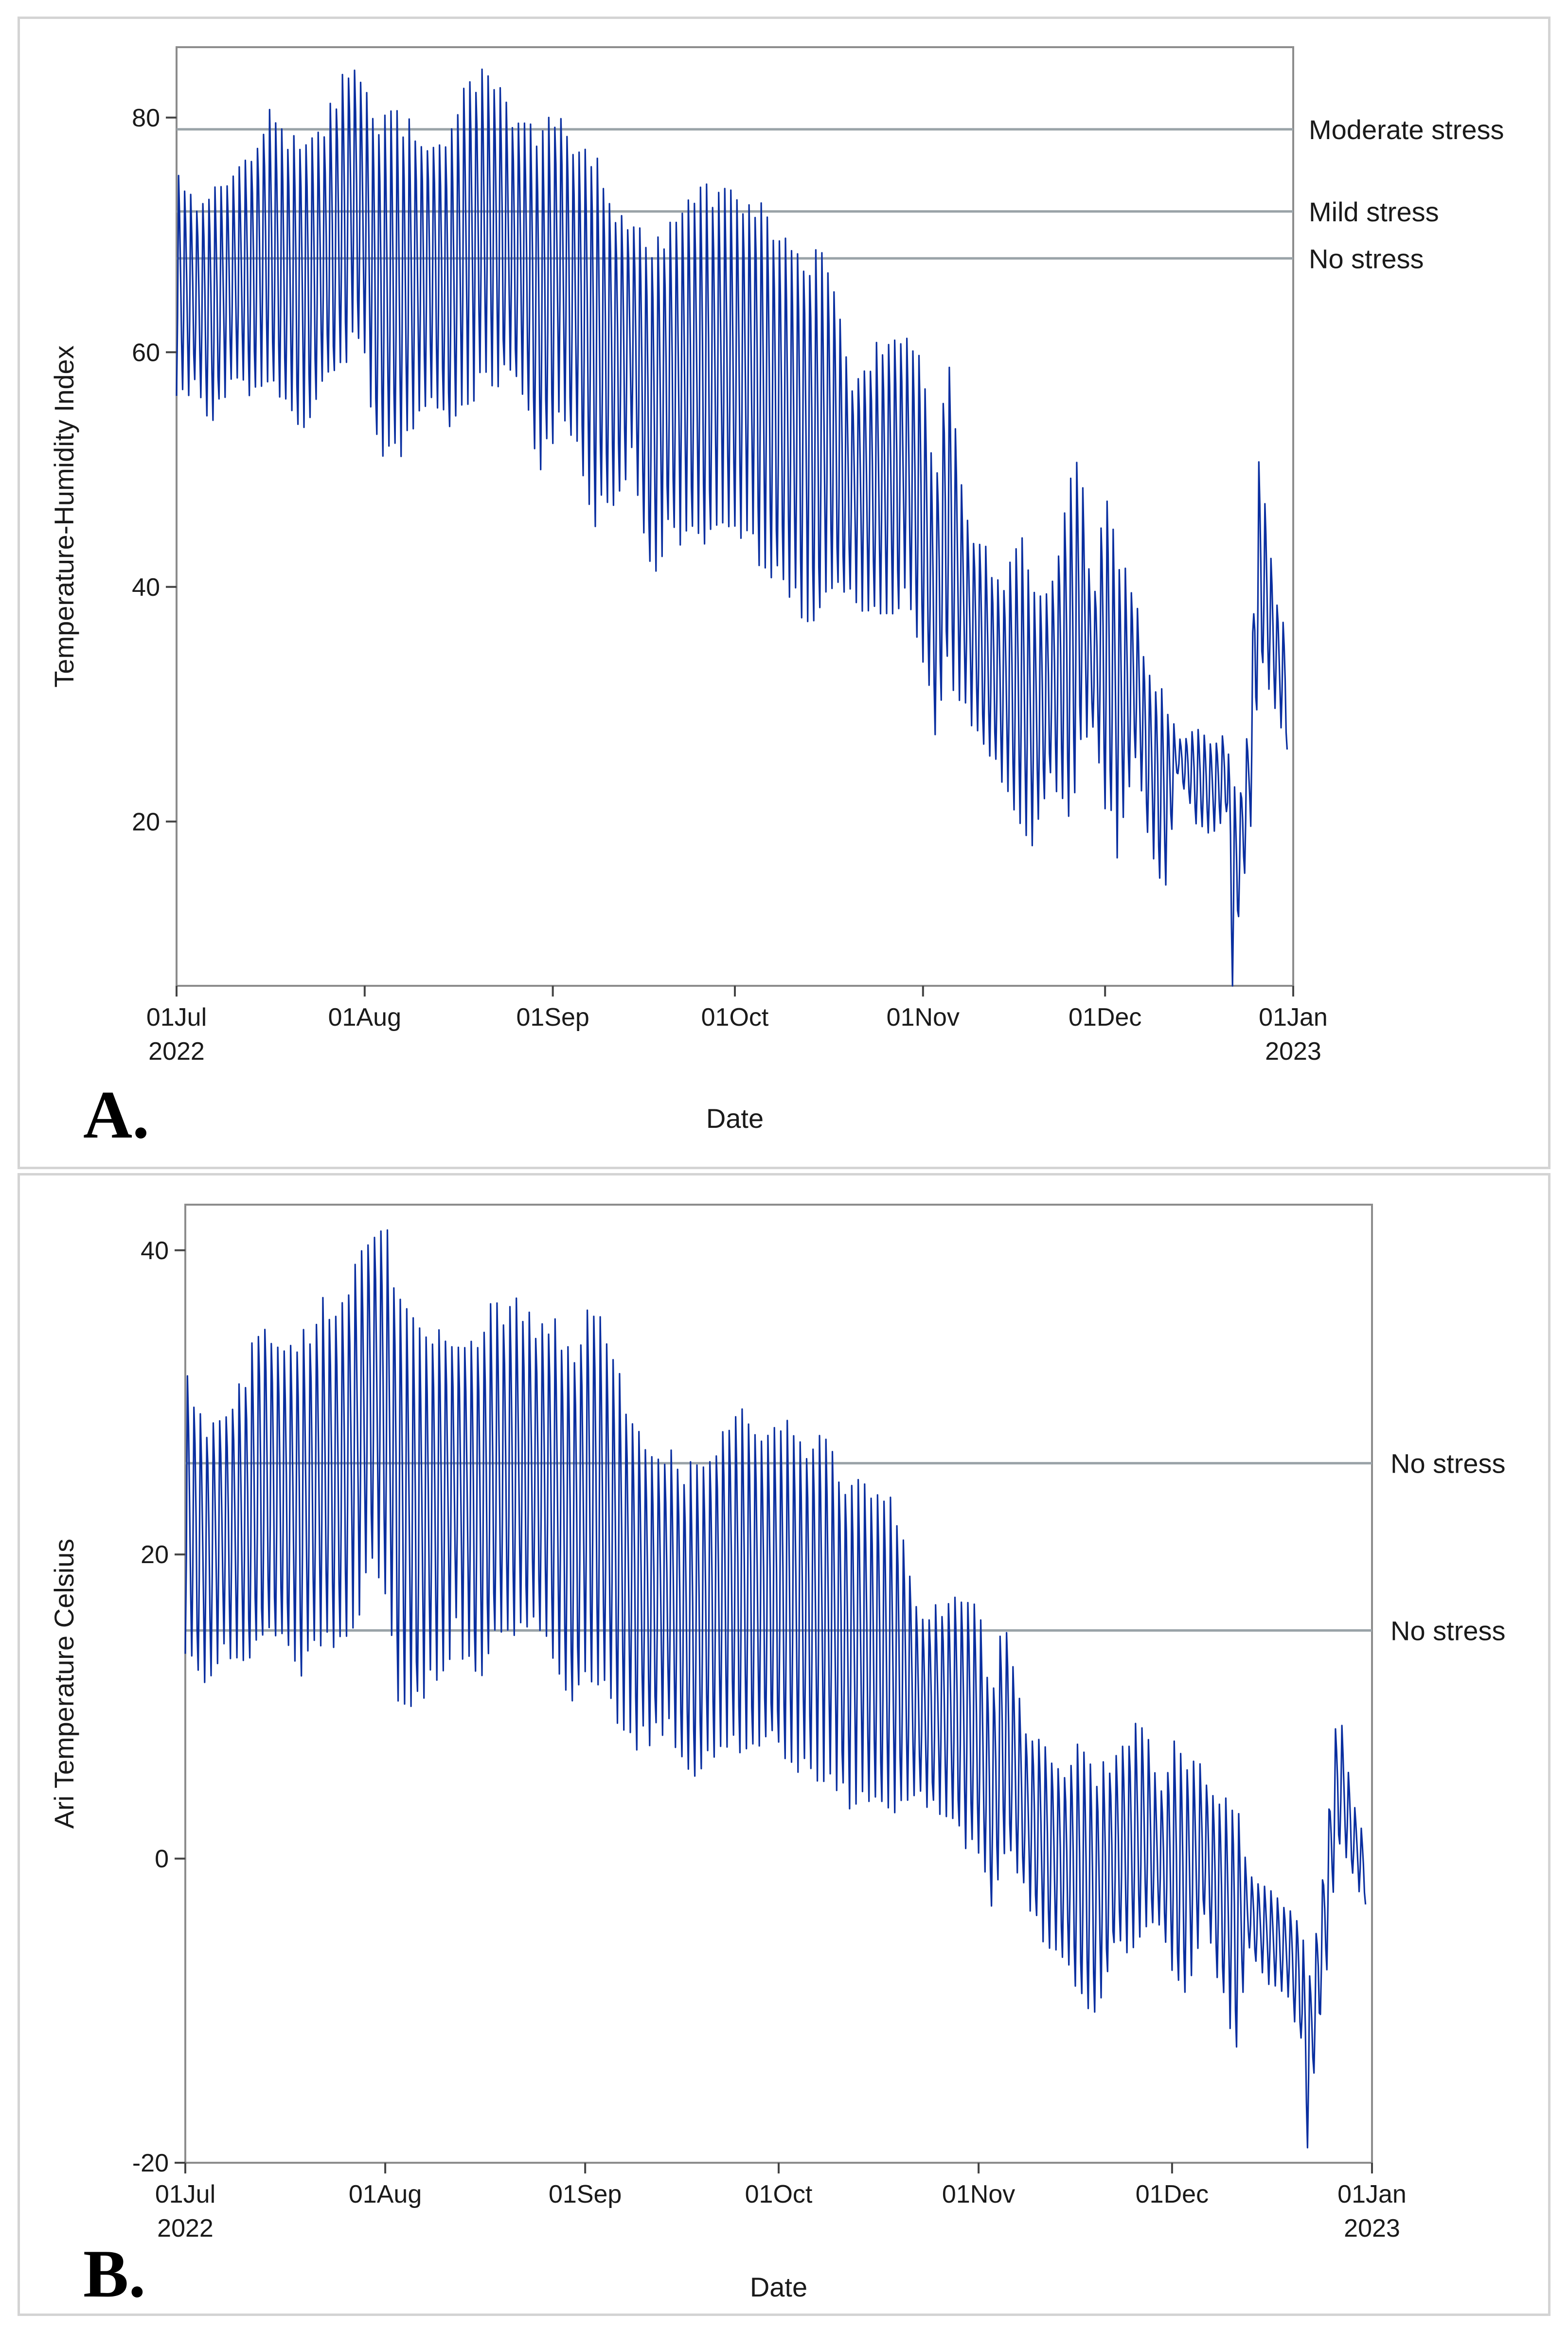 The image size is (1568, 2332). What do you see at coordinates (151, 2163) in the screenshot?
I see `y-tick-label: -20` at bounding box center [151, 2163].